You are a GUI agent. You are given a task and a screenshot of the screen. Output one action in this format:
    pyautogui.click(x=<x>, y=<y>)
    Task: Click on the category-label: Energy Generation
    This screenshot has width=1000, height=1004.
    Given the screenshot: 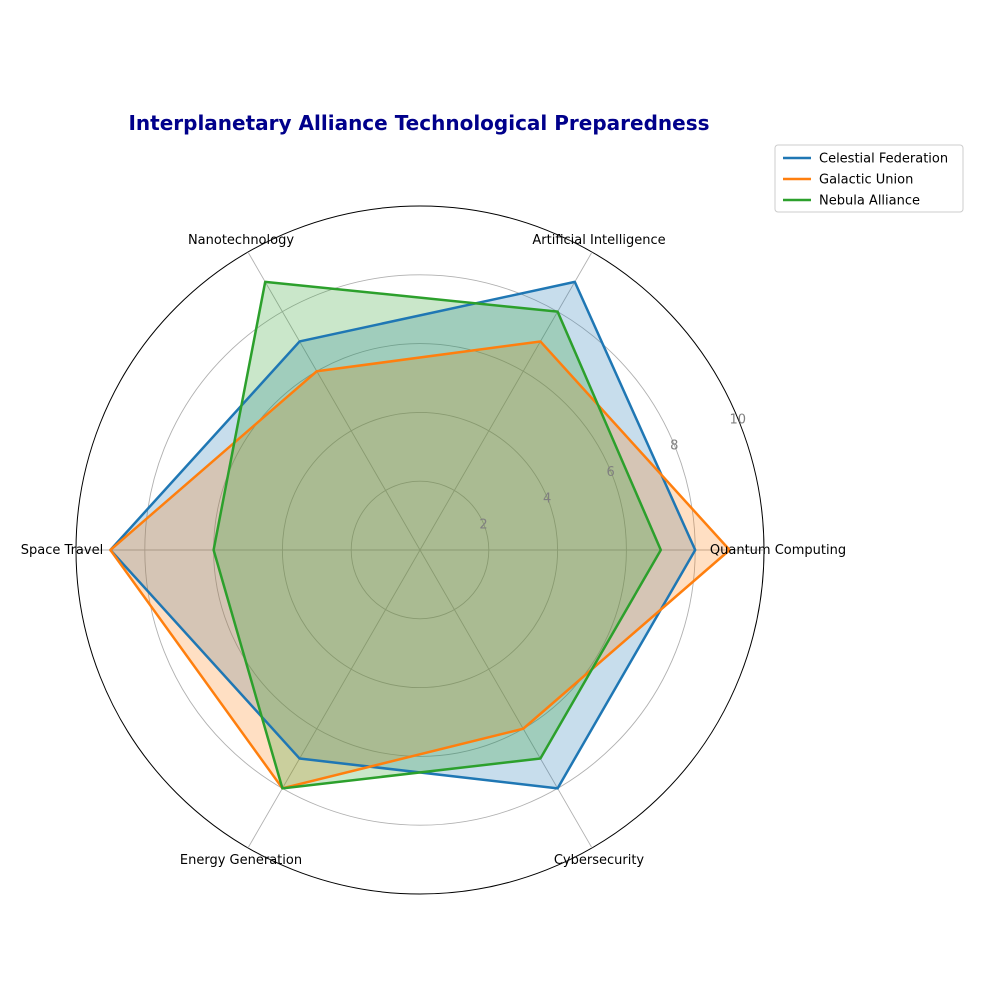 What is the action you would take?
    pyautogui.click(x=241, y=860)
    